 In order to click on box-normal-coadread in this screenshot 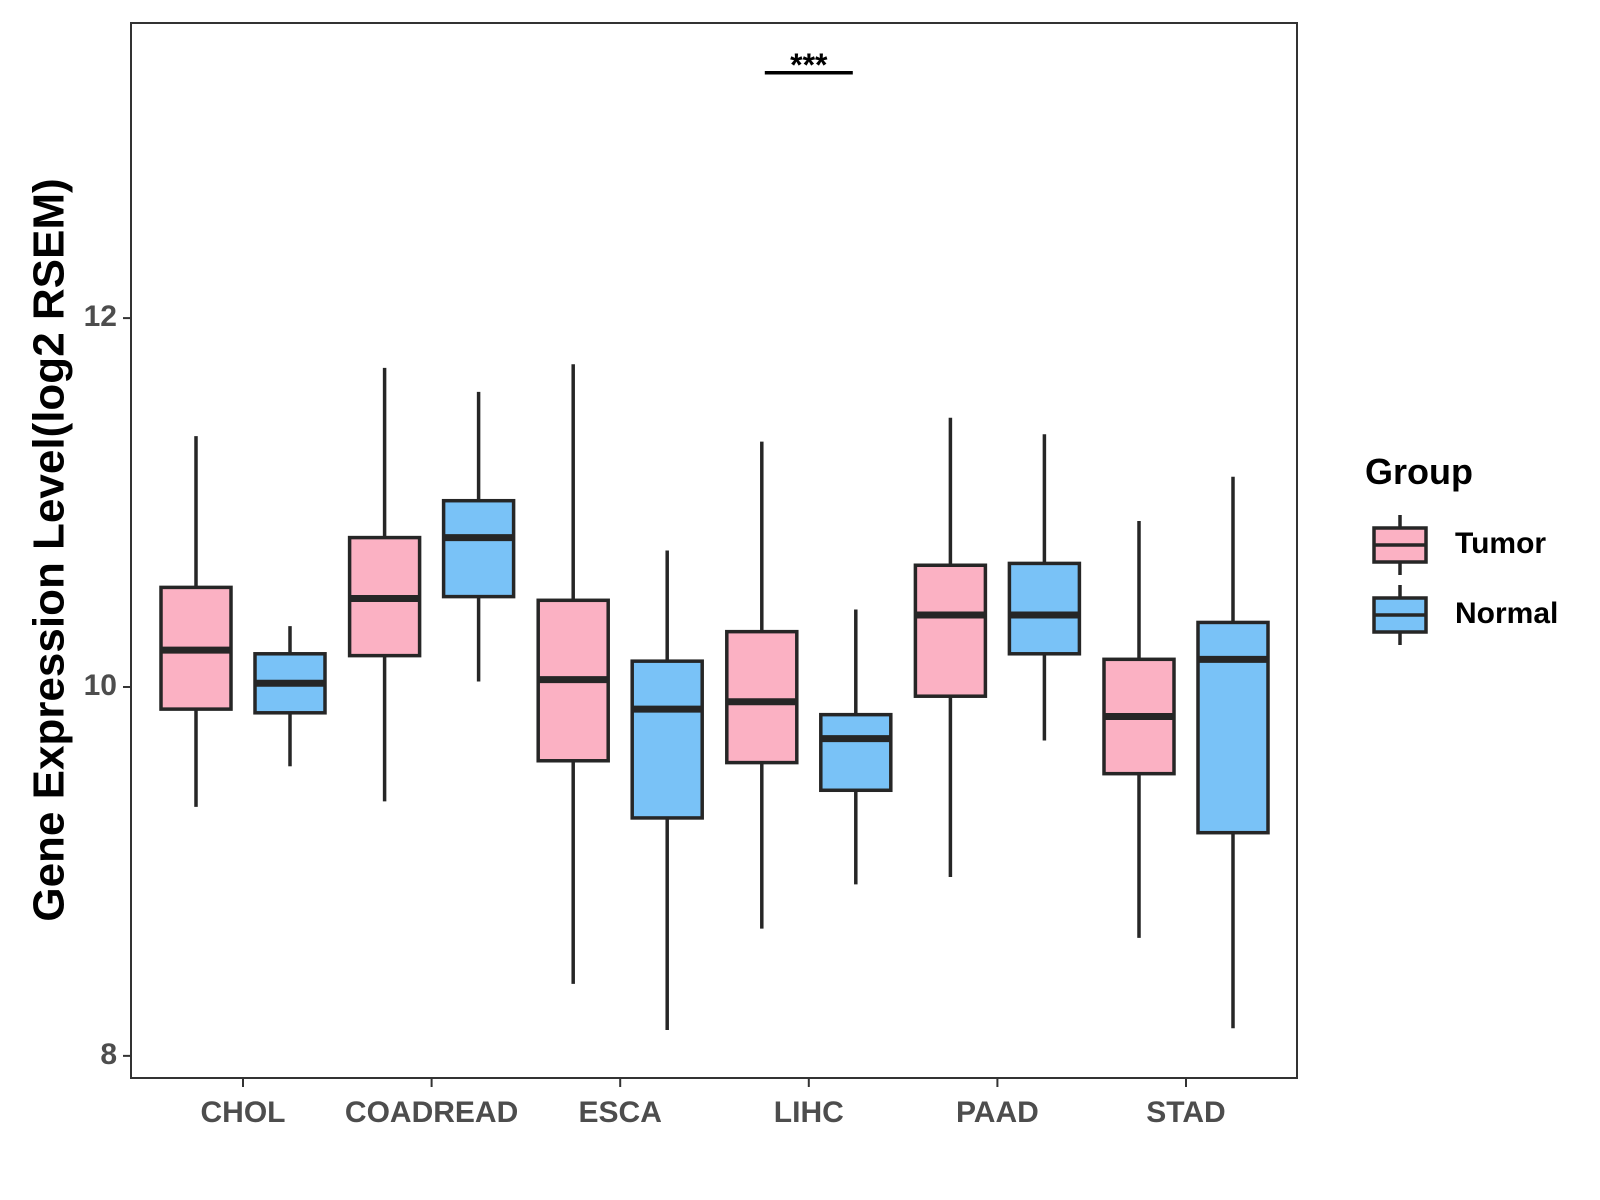, I will do `click(478, 536)`.